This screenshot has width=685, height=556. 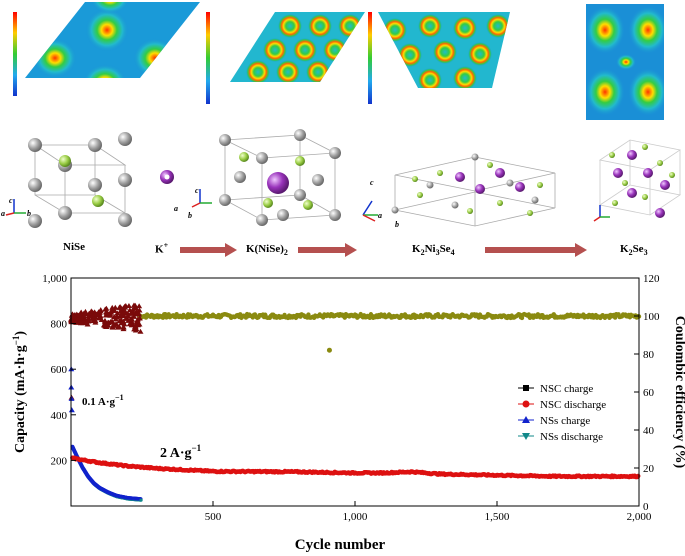 I want to click on y-left-tick-label: 800, so click(x=59, y=325).